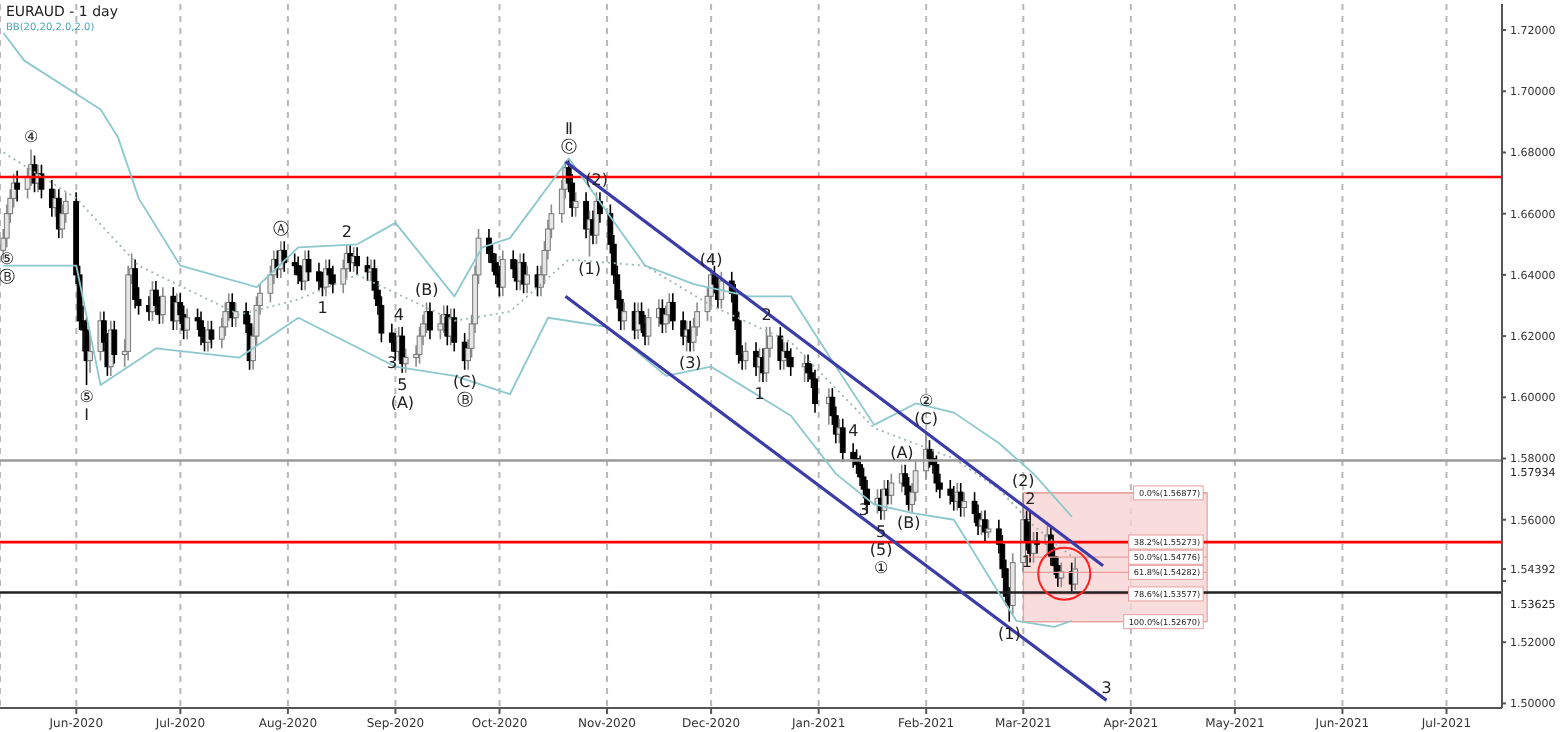 The image size is (1564, 732). What do you see at coordinates (881, 567) in the screenshot?
I see `annotation: ①` at bounding box center [881, 567].